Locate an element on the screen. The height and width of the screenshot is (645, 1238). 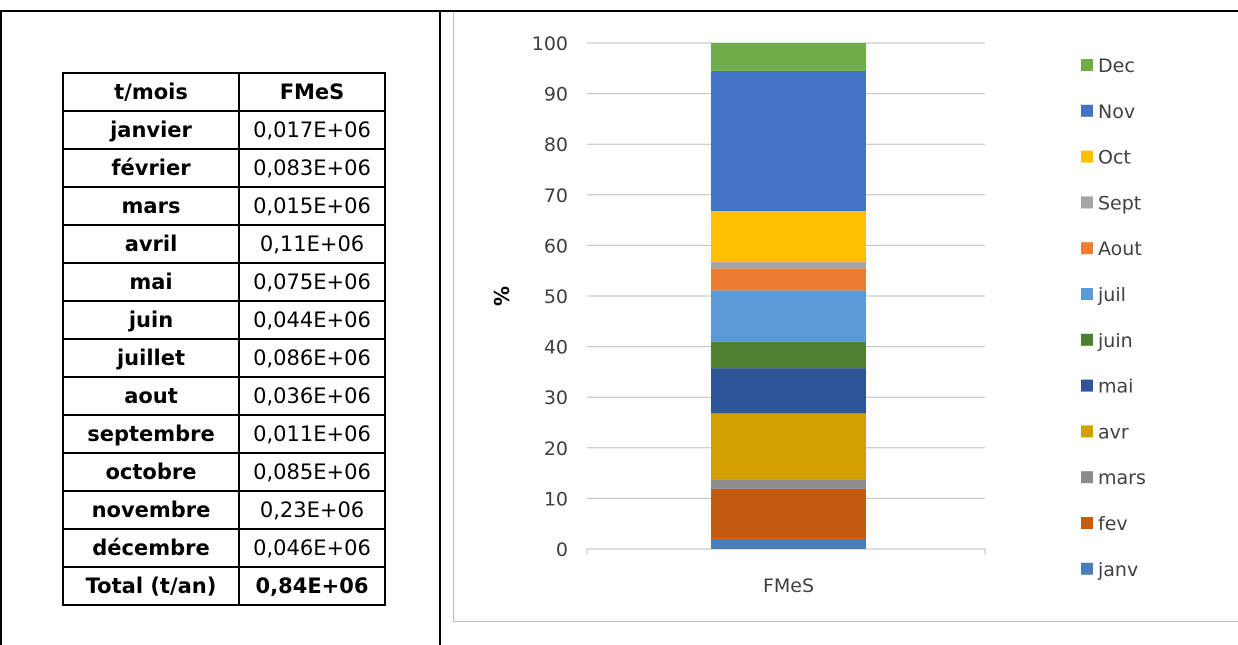
y-tick-label: 40 is located at coordinates (556, 348).